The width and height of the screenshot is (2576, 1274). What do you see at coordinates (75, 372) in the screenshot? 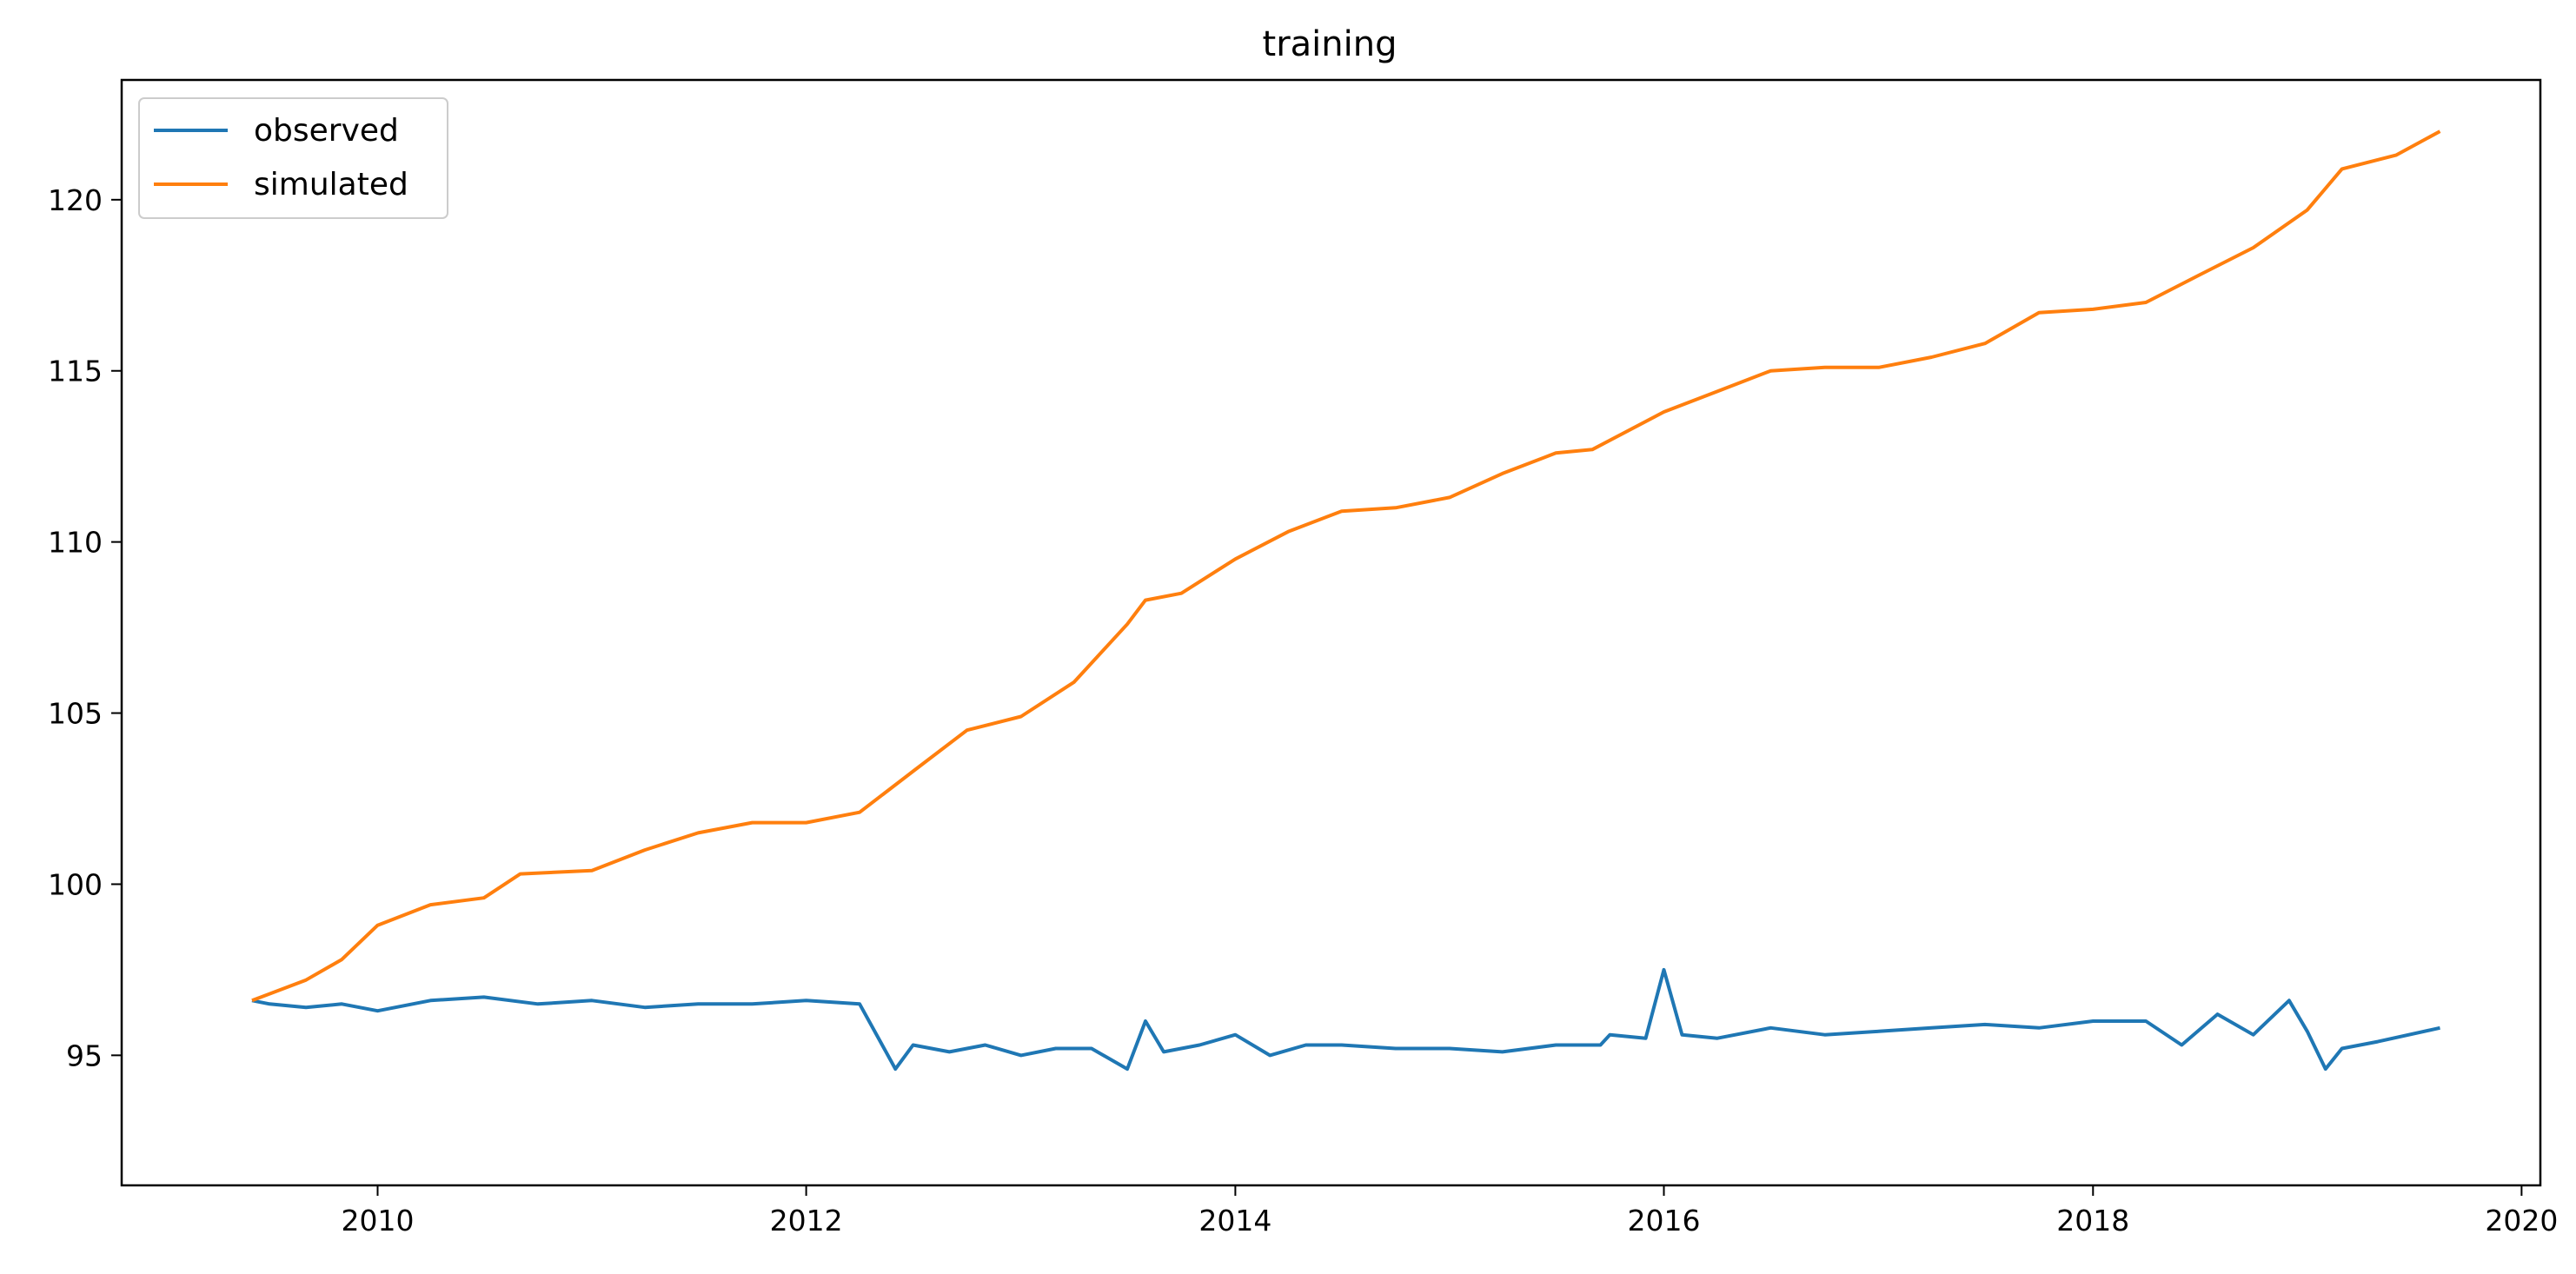
I see `y-tick-label: 115` at bounding box center [75, 372].